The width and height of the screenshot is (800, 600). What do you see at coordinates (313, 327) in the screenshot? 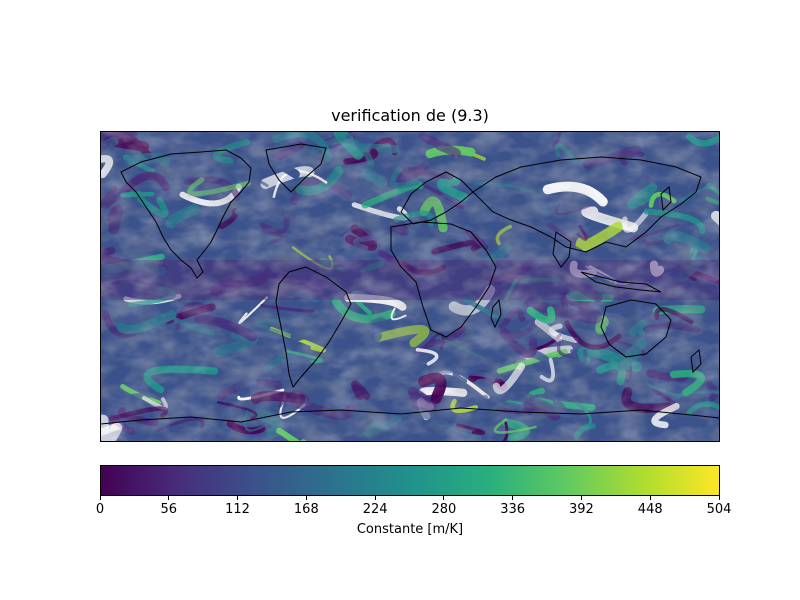
I see `south-america-coast` at bounding box center [313, 327].